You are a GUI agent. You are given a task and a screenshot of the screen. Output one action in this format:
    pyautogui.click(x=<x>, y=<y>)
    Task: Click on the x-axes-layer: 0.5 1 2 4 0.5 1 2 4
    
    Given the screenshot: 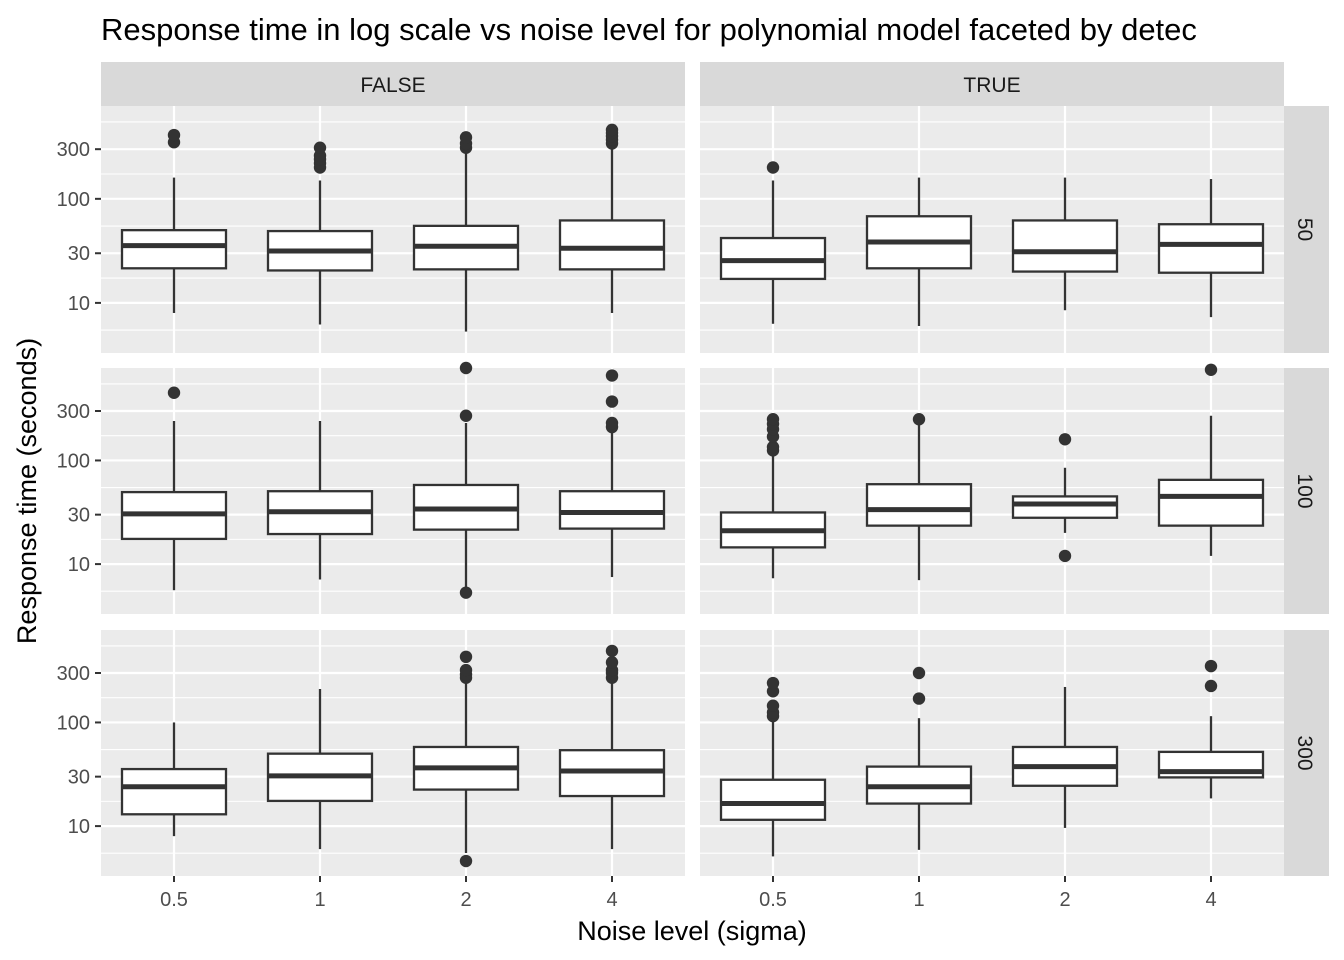 What is the action you would take?
    pyautogui.click(x=688, y=893)
    